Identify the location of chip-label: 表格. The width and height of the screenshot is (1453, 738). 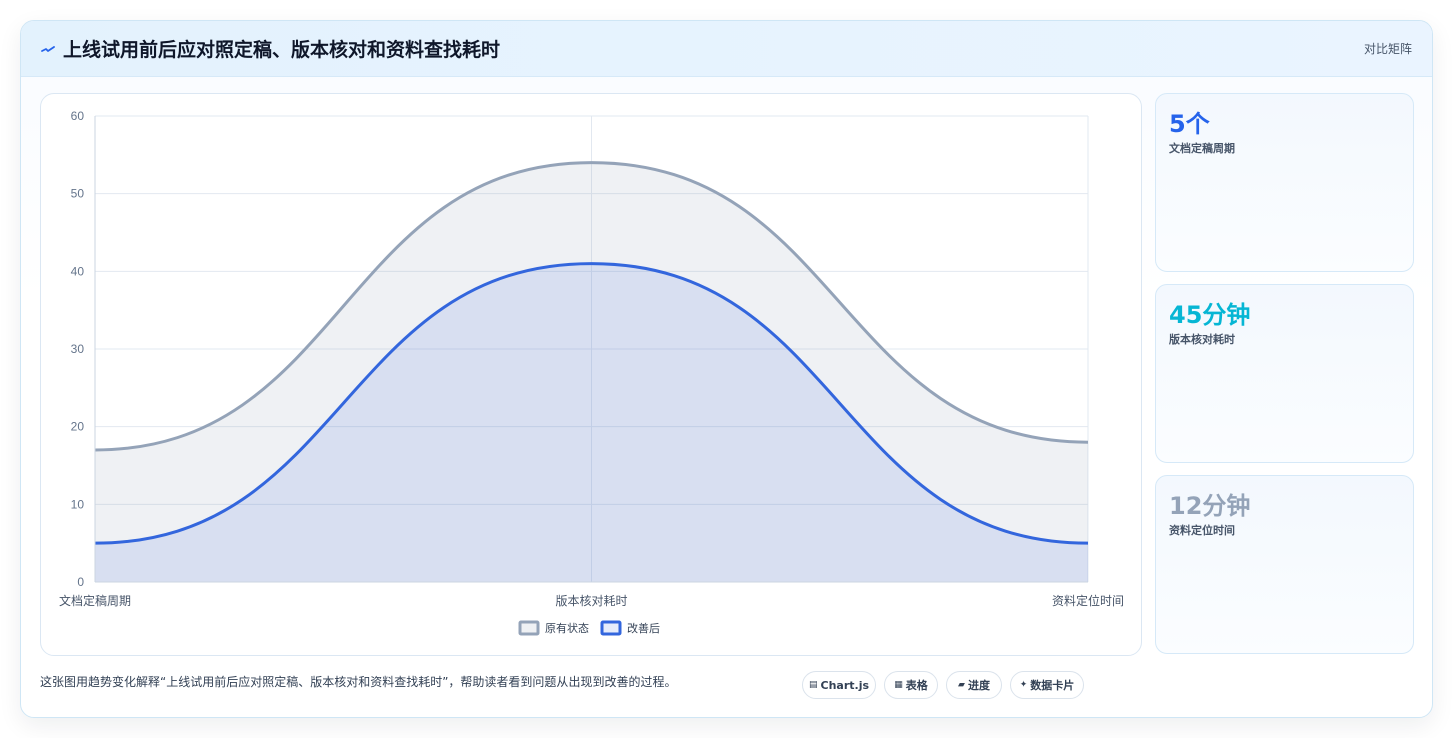
(916, 685).